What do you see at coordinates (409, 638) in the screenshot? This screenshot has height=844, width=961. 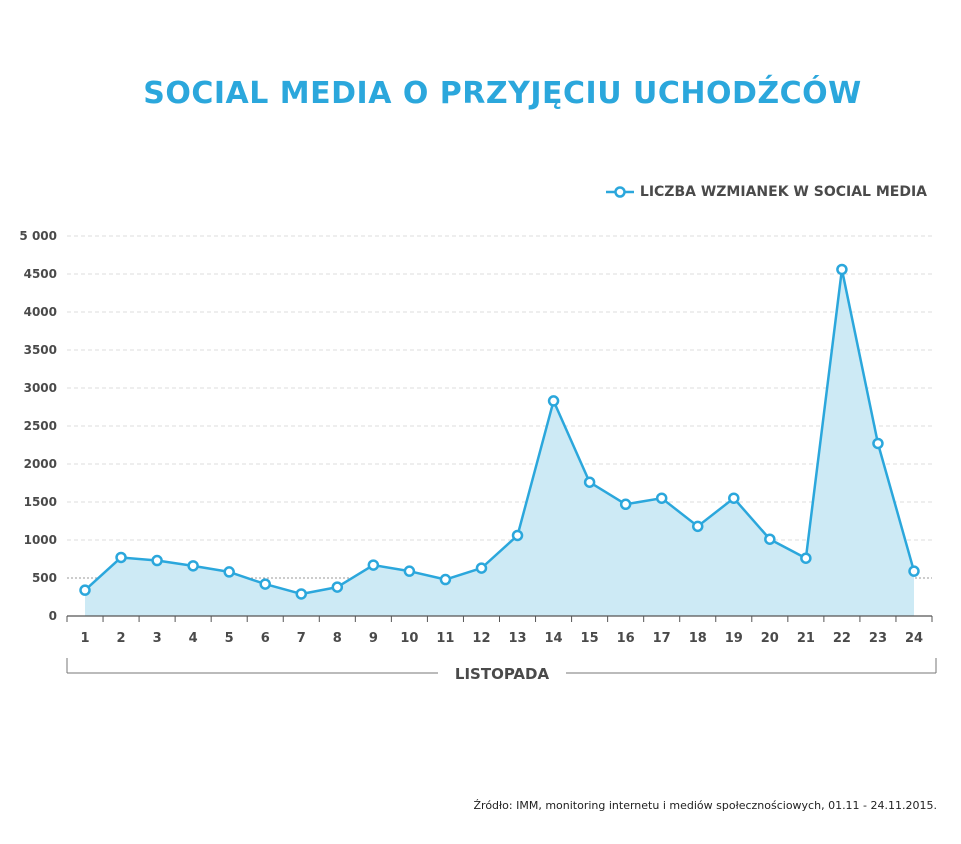 I see `x-tick-label: 10` at bounding box center [409, 638].